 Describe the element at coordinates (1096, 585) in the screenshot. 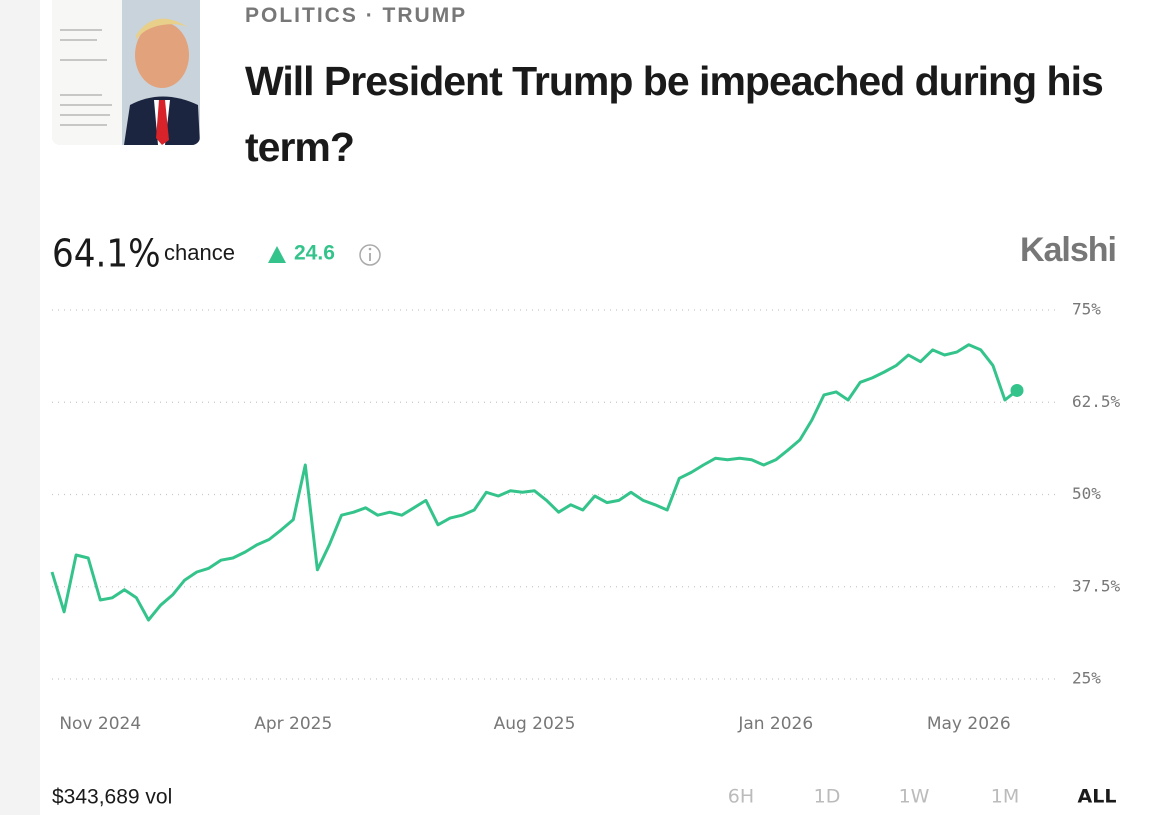

I see `y-tick-label: 37.5%` at that location.